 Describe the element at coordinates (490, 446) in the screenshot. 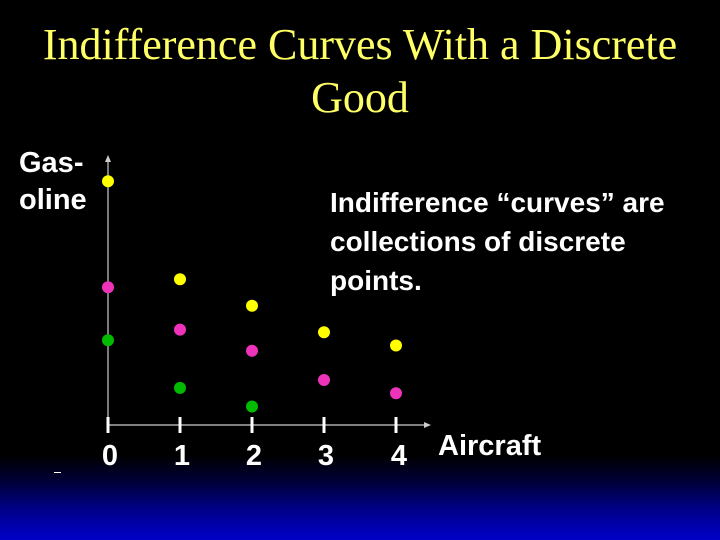

I see `x-axis-label: Aircraft` at that location.